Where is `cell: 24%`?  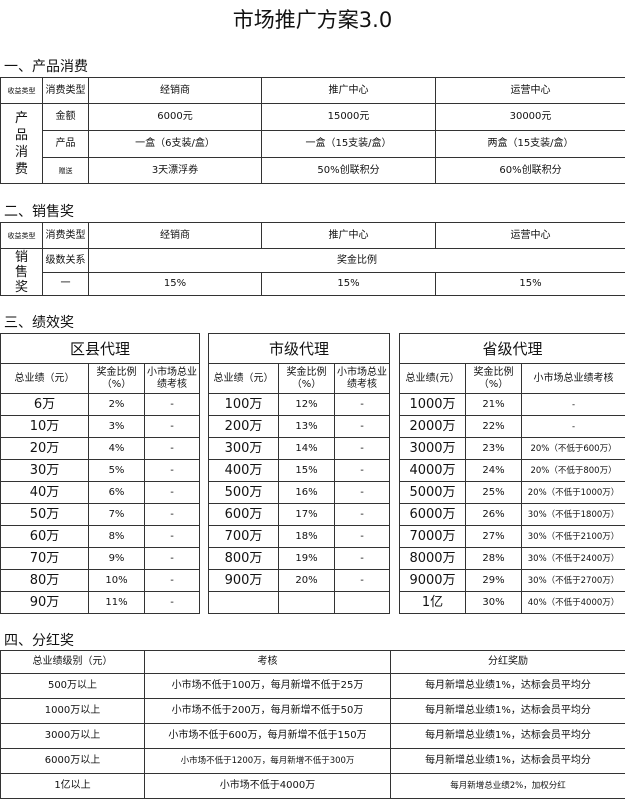
cell: 24% is located at coordinates (493, 470).